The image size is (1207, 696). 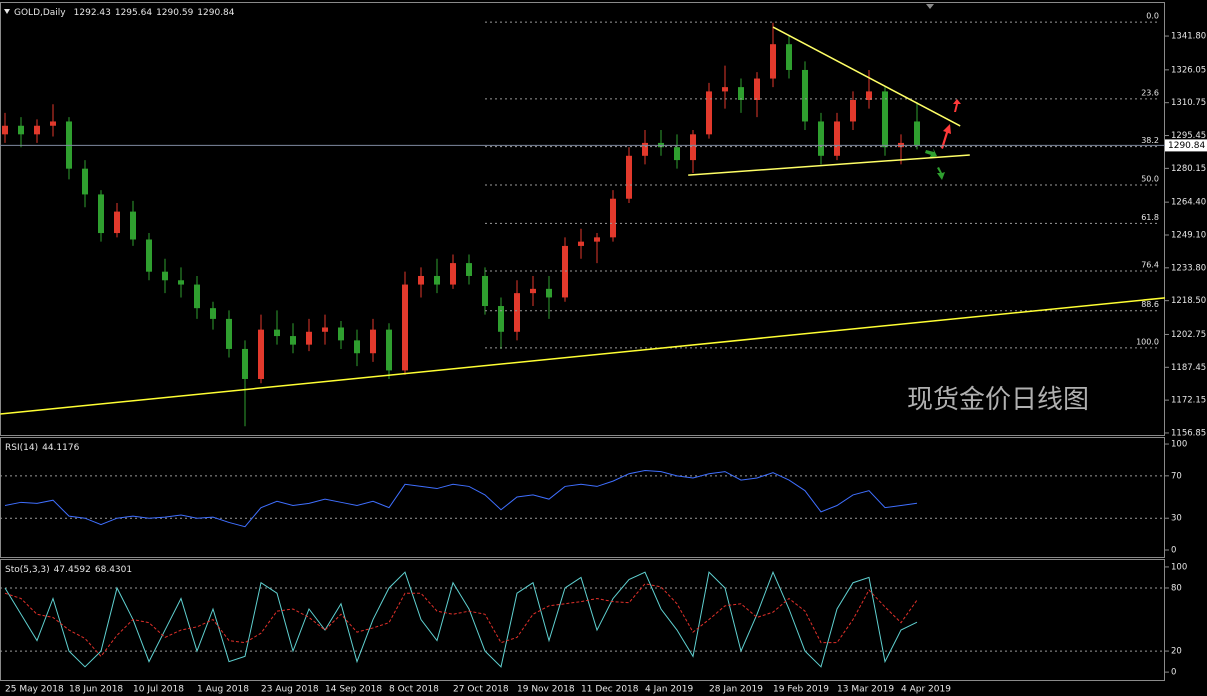 What do you see at coordinates (72, 570) in the screenshot?
I see `sto-main-value: 47.4592` at bounding box center [72, 570].